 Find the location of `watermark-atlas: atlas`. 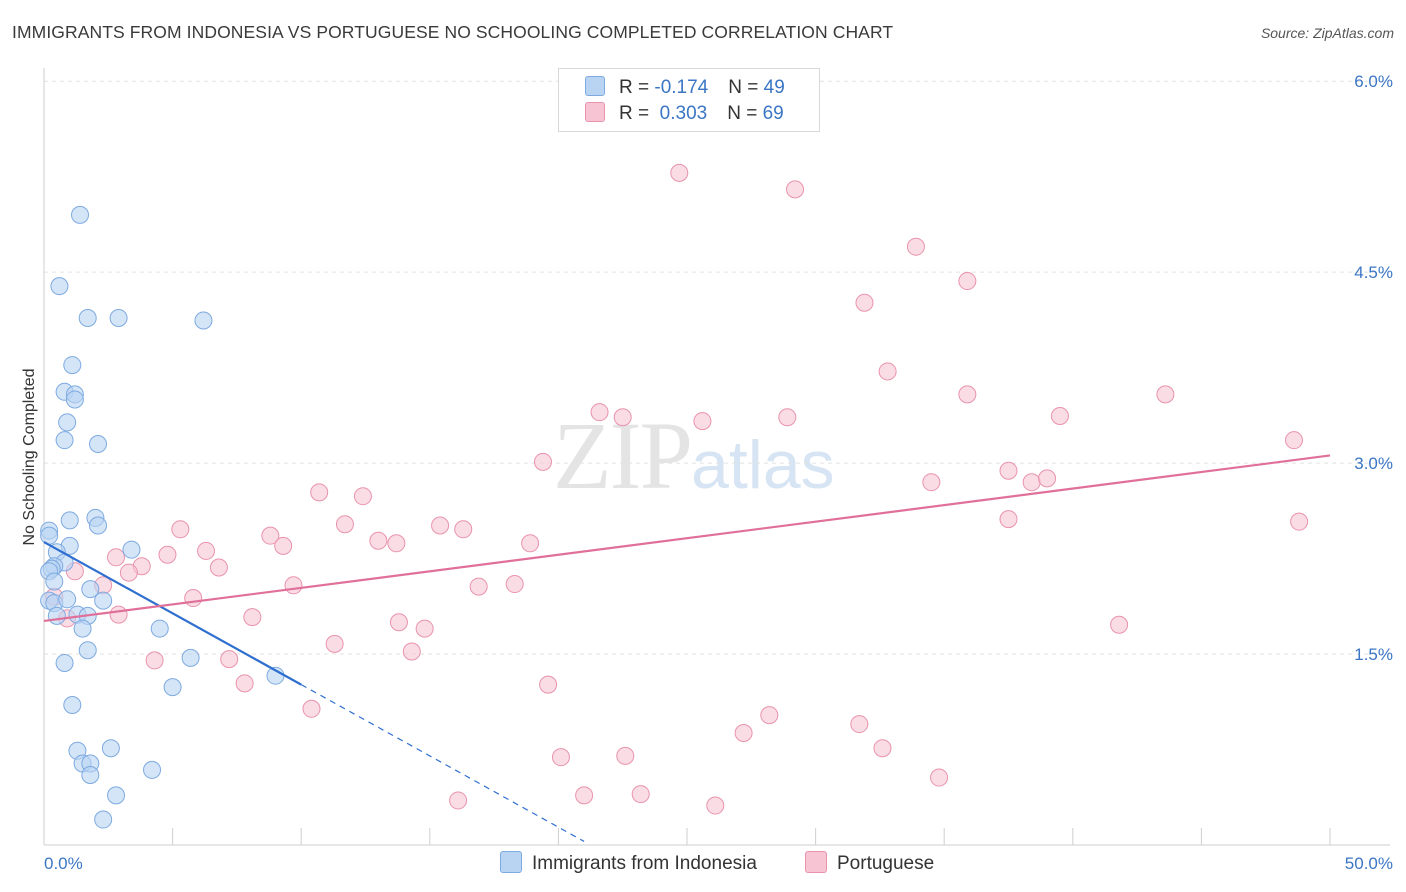

watermark-atlas: atlas is located at coordinates (763, 465).